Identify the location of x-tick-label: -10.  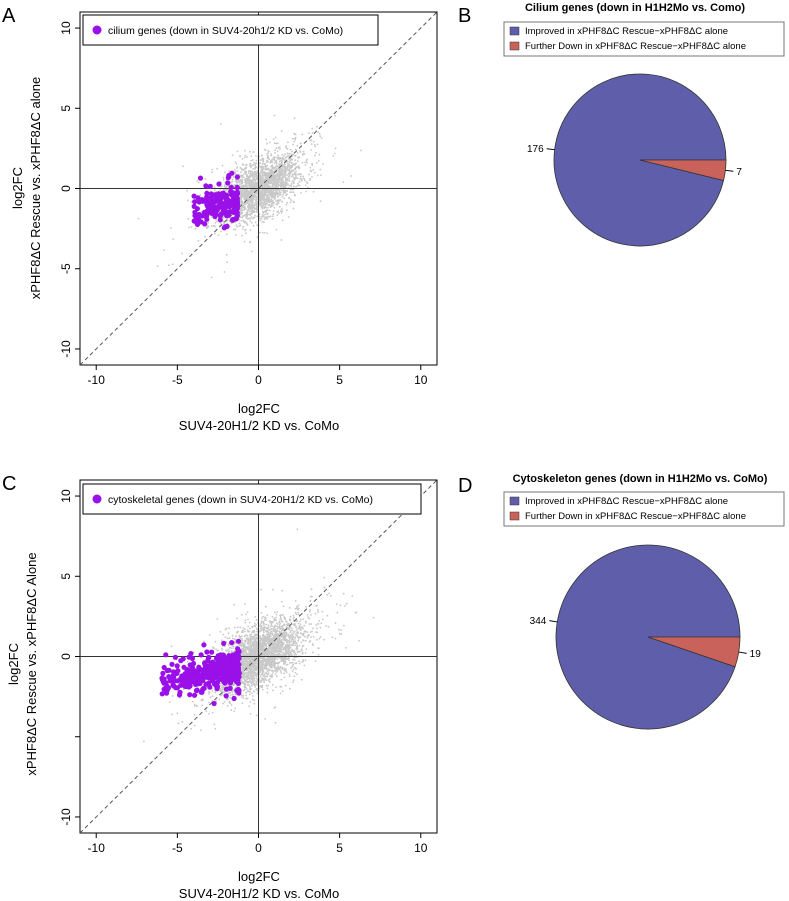
(97, 380).